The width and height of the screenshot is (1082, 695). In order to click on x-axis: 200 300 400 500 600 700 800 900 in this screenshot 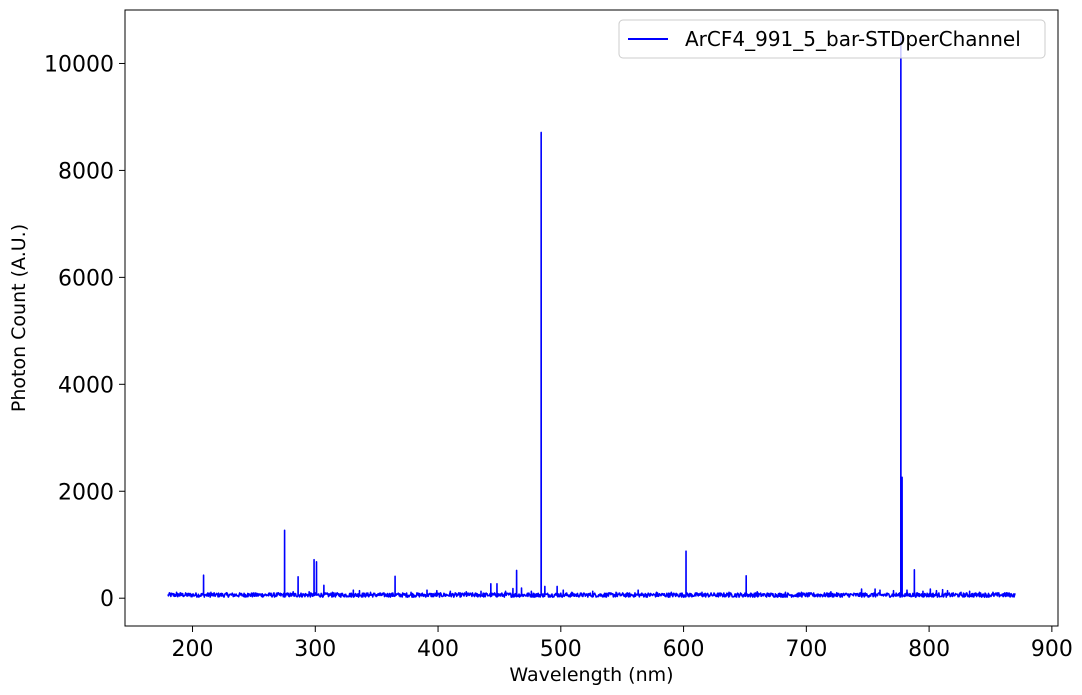, I will do `click(622, 644)`.